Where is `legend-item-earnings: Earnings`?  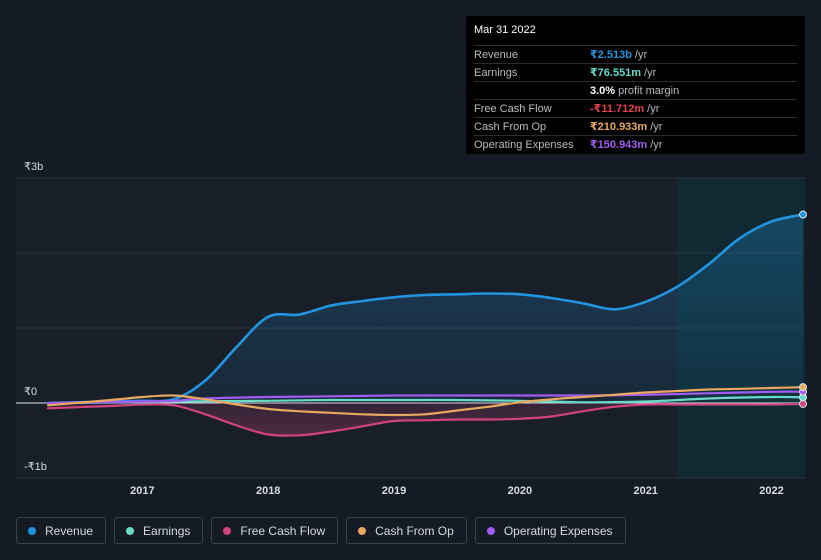 legend-item-earnings: Earnings is located at coordinates (159, 530).